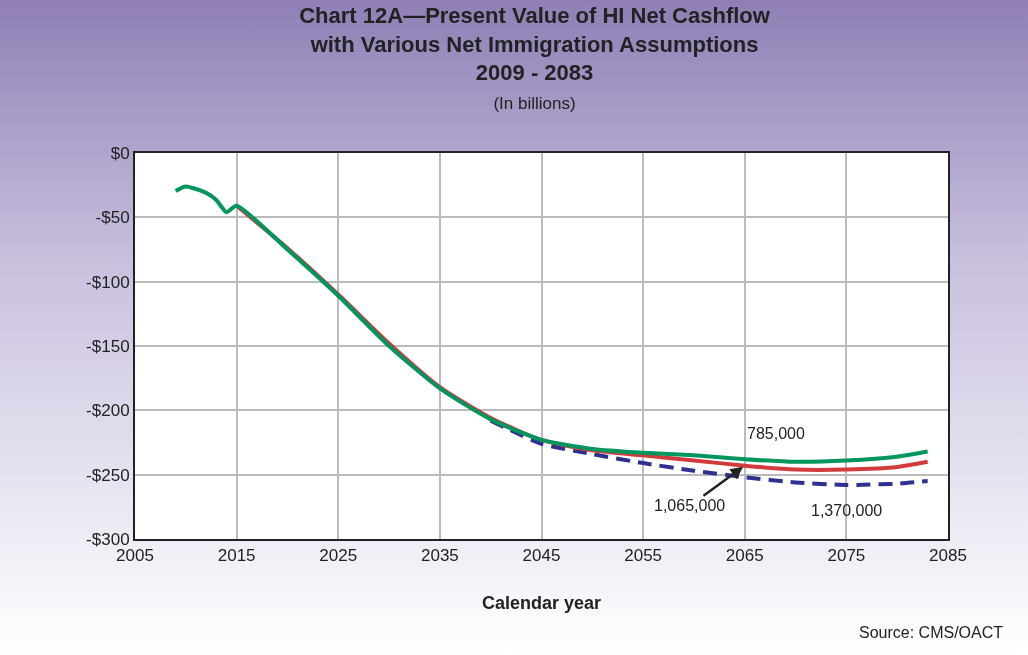  I want to click on y-tick-label: -$50, so click(112, 218).